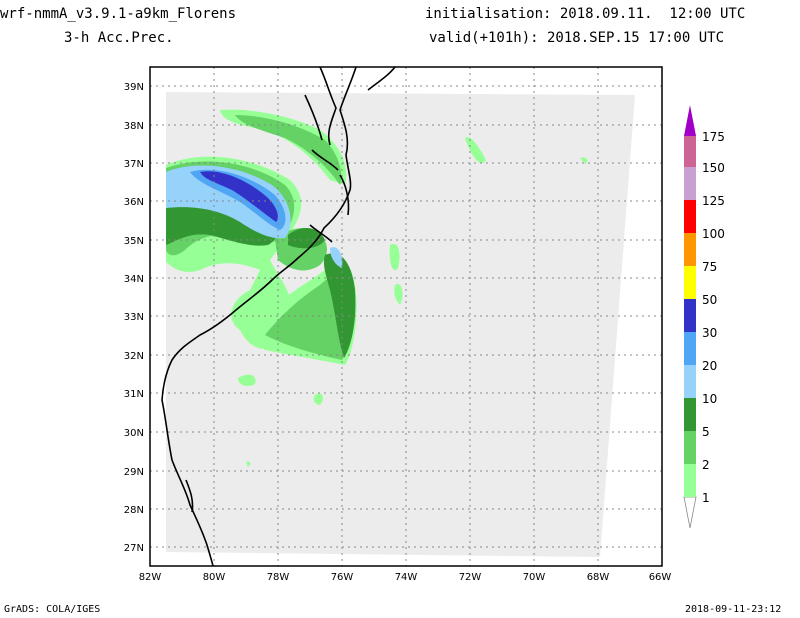 The width and height of the screenshot is (800, 618). Describe the element at coordinates (713, 201) in the screenshot. I see `colorbar-label: 125` at that location.